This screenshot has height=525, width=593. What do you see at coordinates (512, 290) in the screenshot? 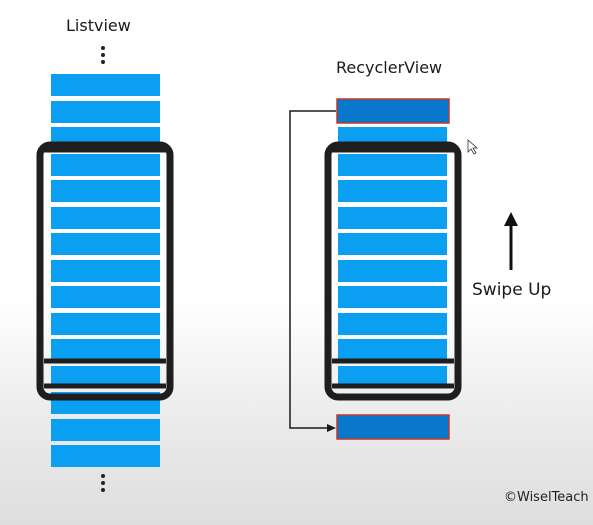
I see `swipe-up-label: Swipe Up` at bounding box center [512, 290].